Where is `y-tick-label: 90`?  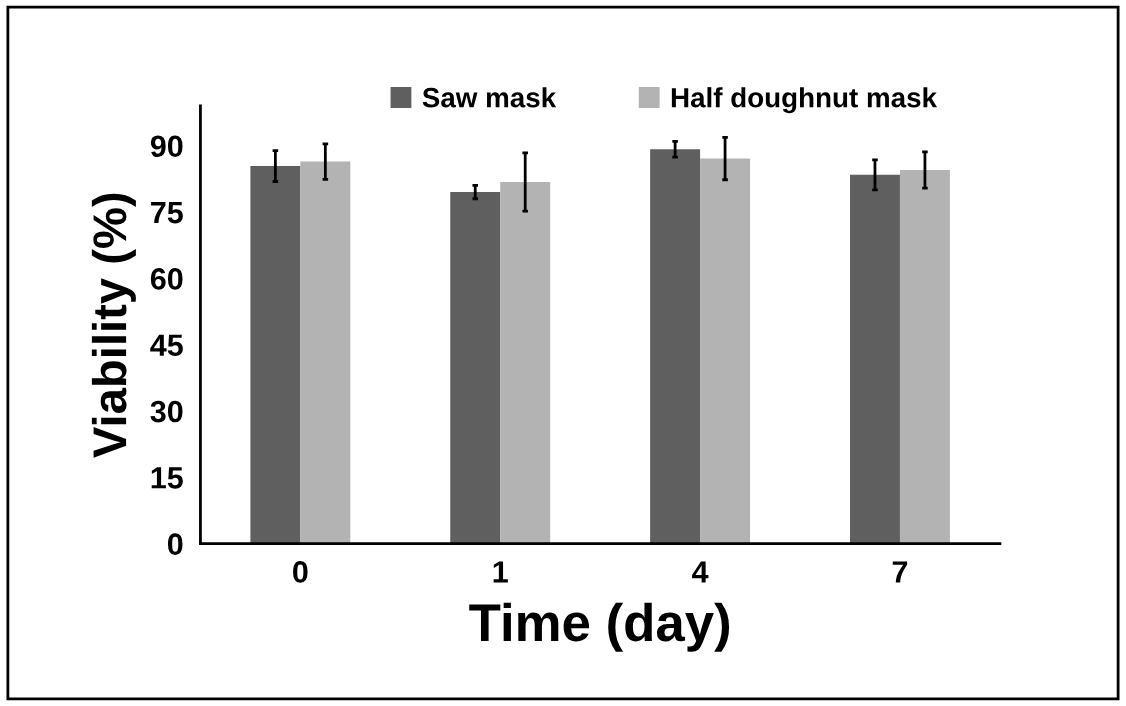 y-tick-label: 90 is located at coordinates (166, 146).